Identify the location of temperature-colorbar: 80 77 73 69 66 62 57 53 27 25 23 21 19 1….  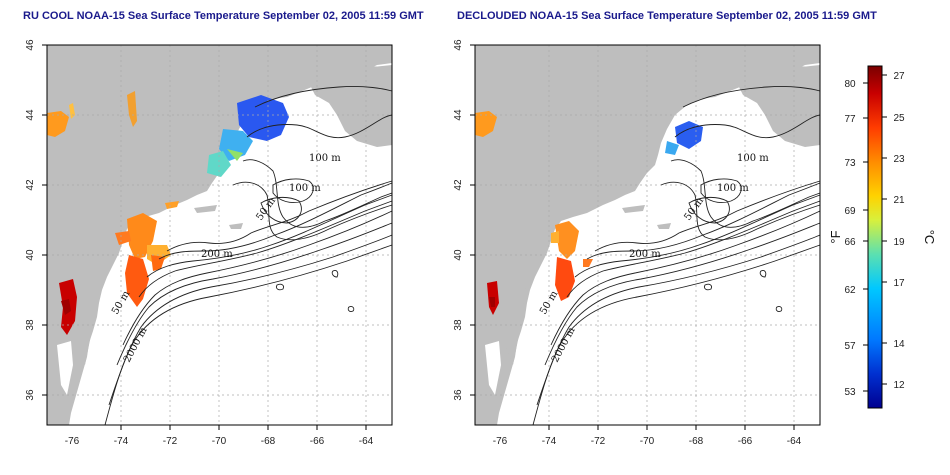
(882, 237).